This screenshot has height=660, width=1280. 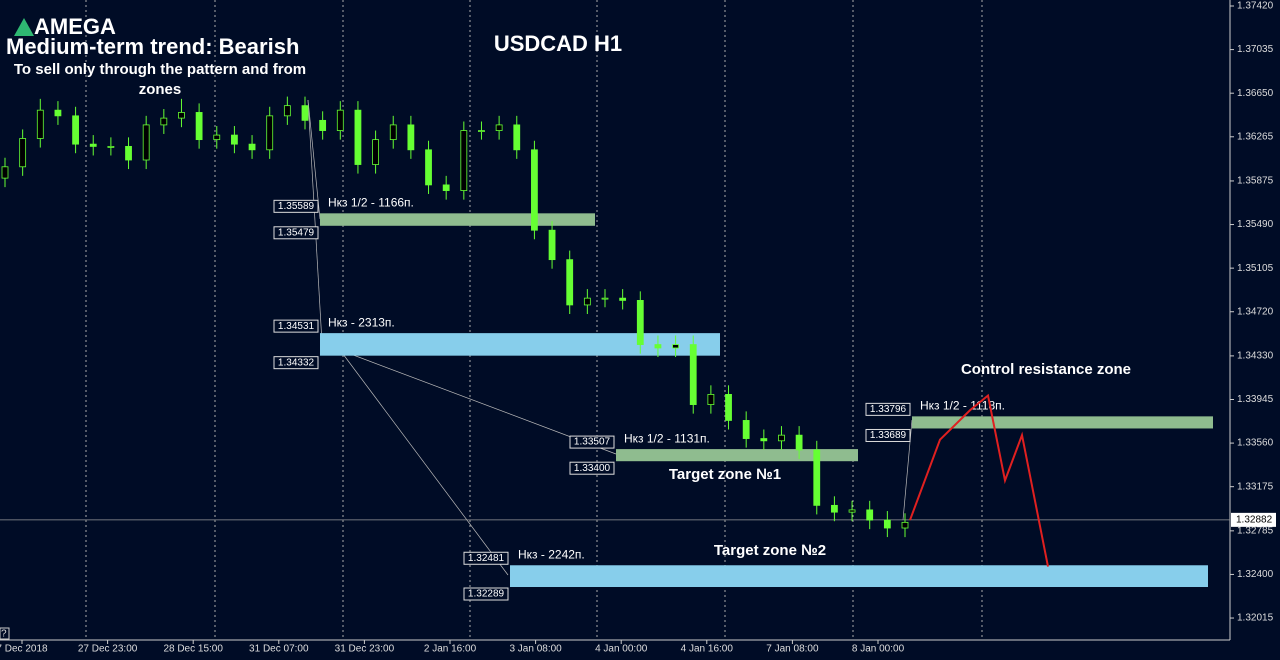 What do you see at coordinates (979, 480) in the screenshot?
I see `forecast-line` at bounding box center [979, 480].